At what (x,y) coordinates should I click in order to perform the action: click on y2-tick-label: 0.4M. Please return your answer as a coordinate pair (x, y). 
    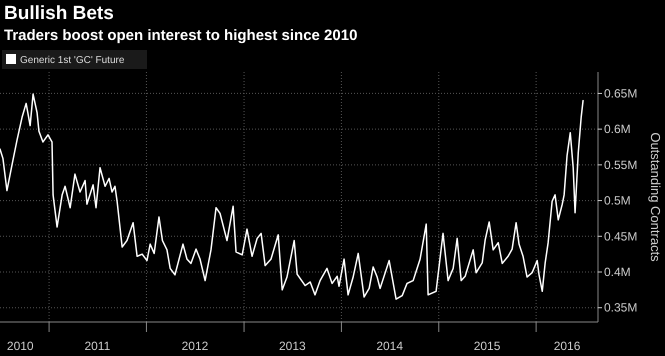
    Looking at the image, I should click on (617, 272).